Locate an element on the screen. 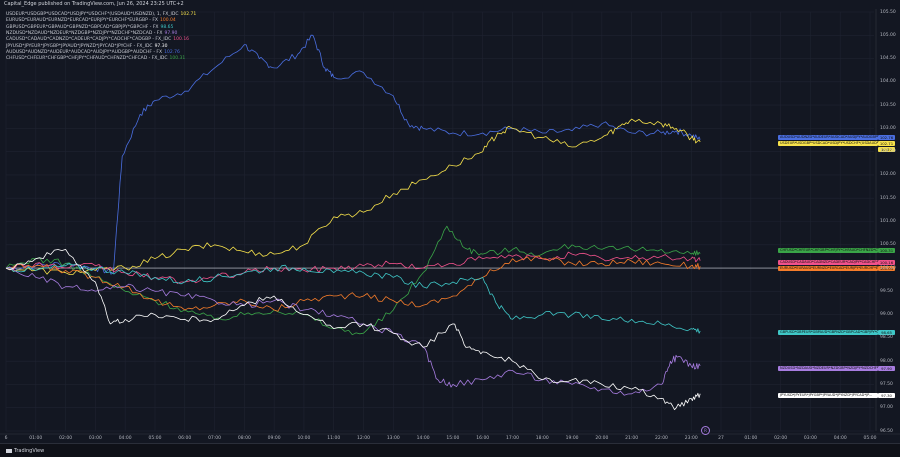  x-tick-label: 14:00 is located at coordinates (423, 438).